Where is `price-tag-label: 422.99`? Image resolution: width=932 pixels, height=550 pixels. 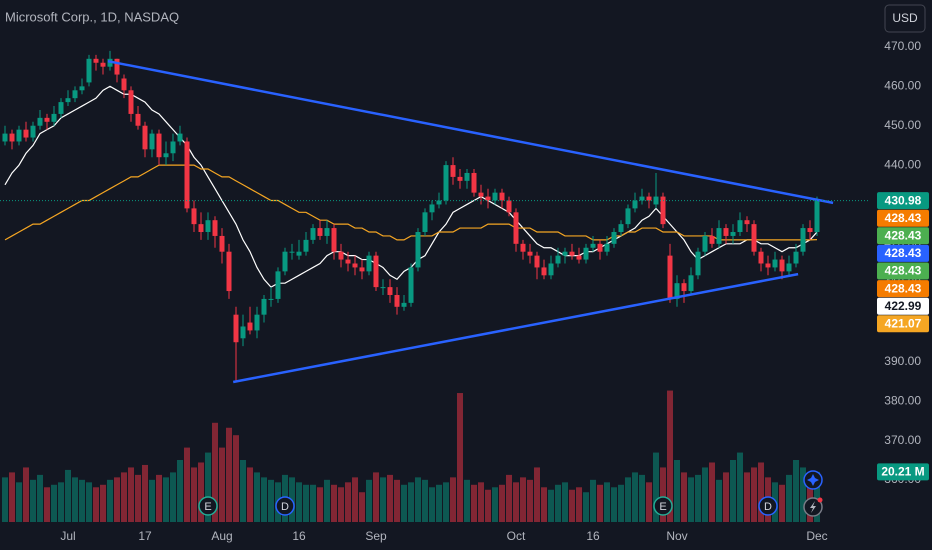
price-tag-label: 422.99 is located at coordinates (903, 306).